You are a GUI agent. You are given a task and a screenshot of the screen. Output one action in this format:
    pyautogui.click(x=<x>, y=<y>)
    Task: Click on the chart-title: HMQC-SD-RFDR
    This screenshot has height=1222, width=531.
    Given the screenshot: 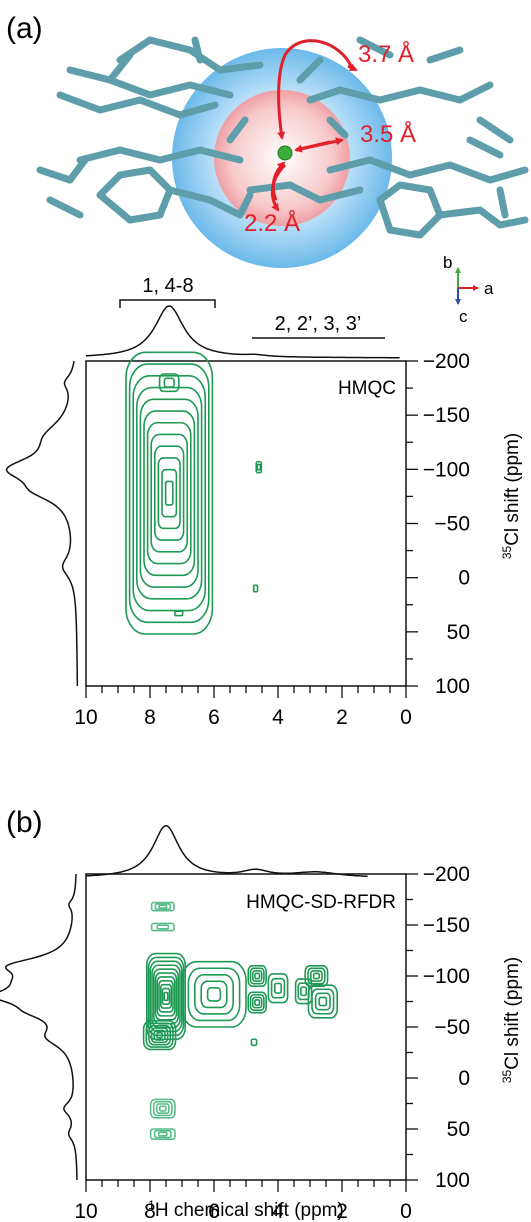 What is the action you would take?
    pyautogui.click(x=321, y=902)
    